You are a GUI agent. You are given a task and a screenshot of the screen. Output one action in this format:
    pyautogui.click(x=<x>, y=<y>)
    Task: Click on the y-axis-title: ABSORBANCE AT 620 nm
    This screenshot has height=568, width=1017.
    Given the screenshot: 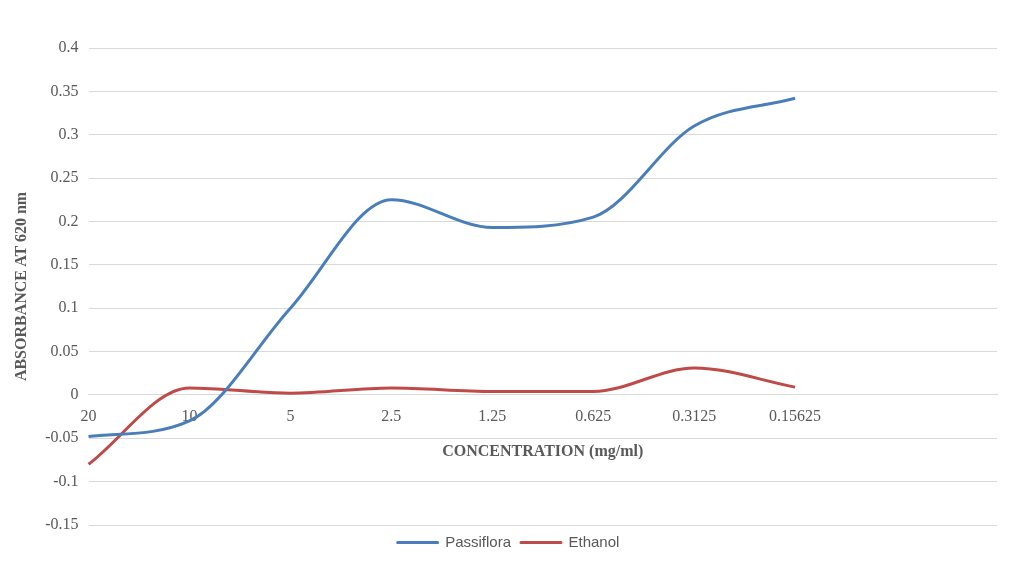 What is the action you would take?
    pyautogui.click(x=20, y=286)
    